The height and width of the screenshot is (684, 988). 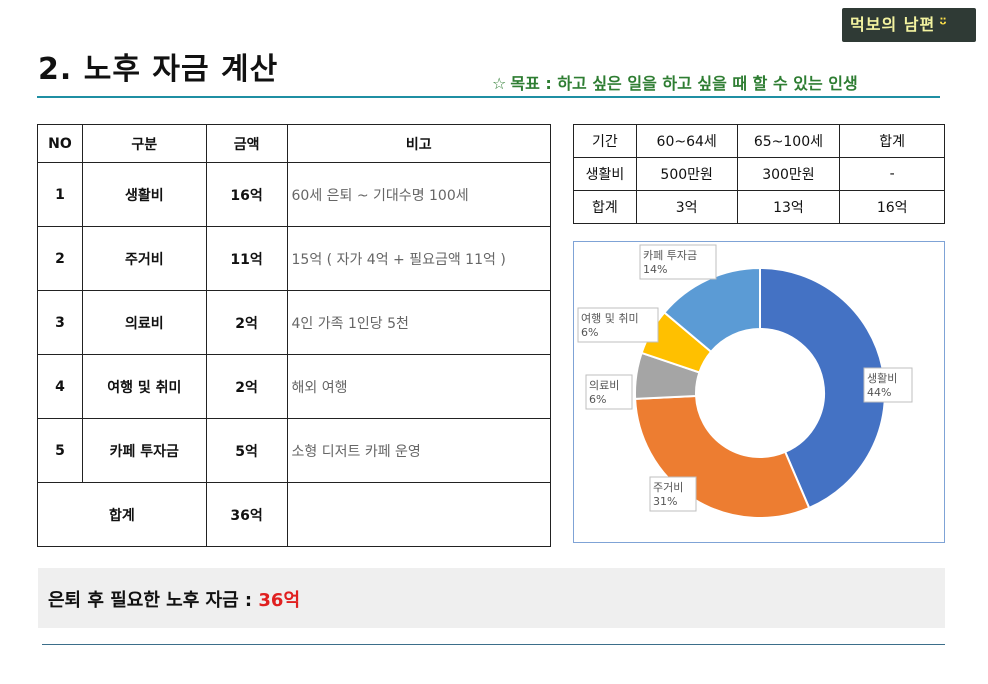 I want to click on table-header-row: NO 구분 금액 비고, so click(x=294, y=143).